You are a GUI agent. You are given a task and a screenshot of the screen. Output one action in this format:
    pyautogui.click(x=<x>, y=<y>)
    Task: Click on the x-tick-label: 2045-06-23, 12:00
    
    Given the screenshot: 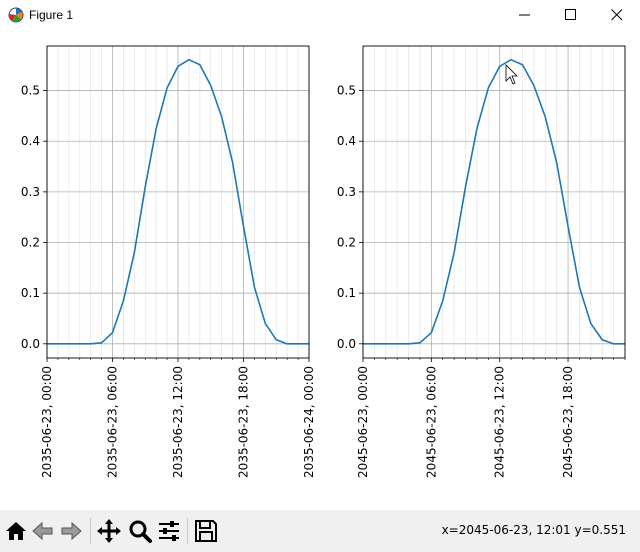 What is the action you would take?
    pyautogui.click(x=500, y=422)
    